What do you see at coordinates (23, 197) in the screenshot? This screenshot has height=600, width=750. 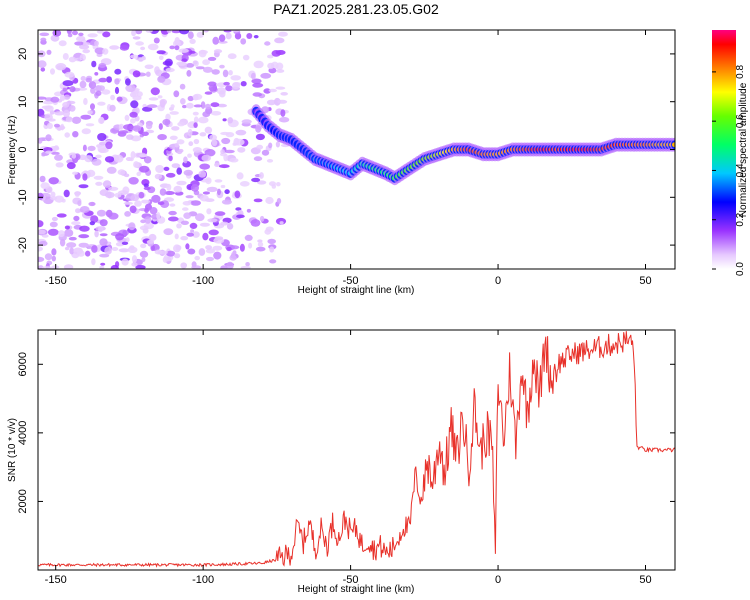 I see `y-tick-label: -10` at bounding box center [23, 197].